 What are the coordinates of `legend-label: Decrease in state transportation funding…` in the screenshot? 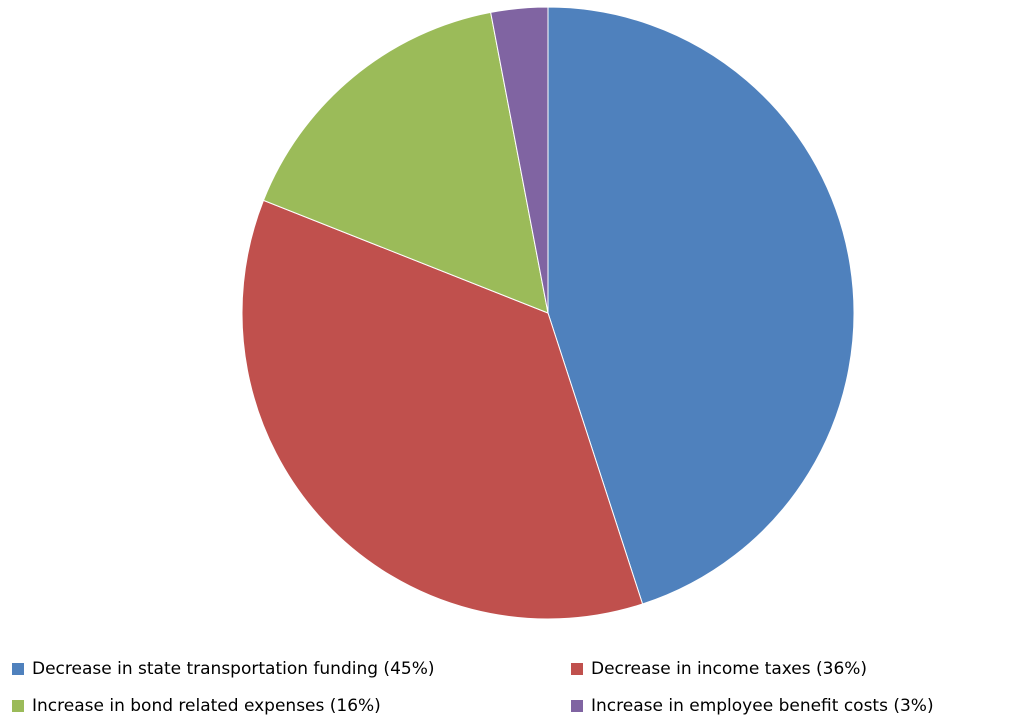 It's located at (233, 669).